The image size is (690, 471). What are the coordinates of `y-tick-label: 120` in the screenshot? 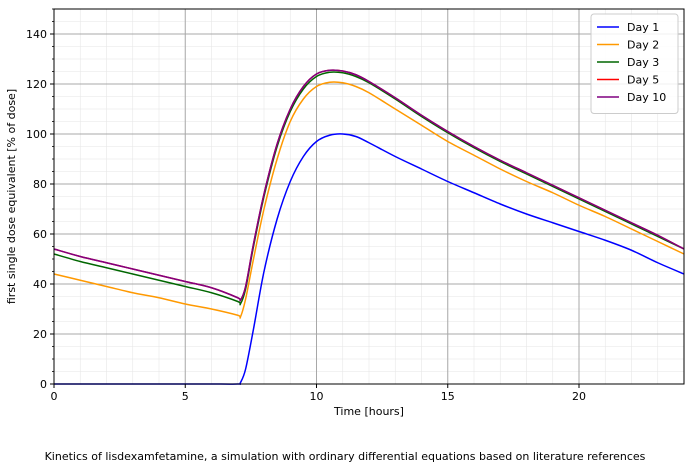 It's located at (36, 84).